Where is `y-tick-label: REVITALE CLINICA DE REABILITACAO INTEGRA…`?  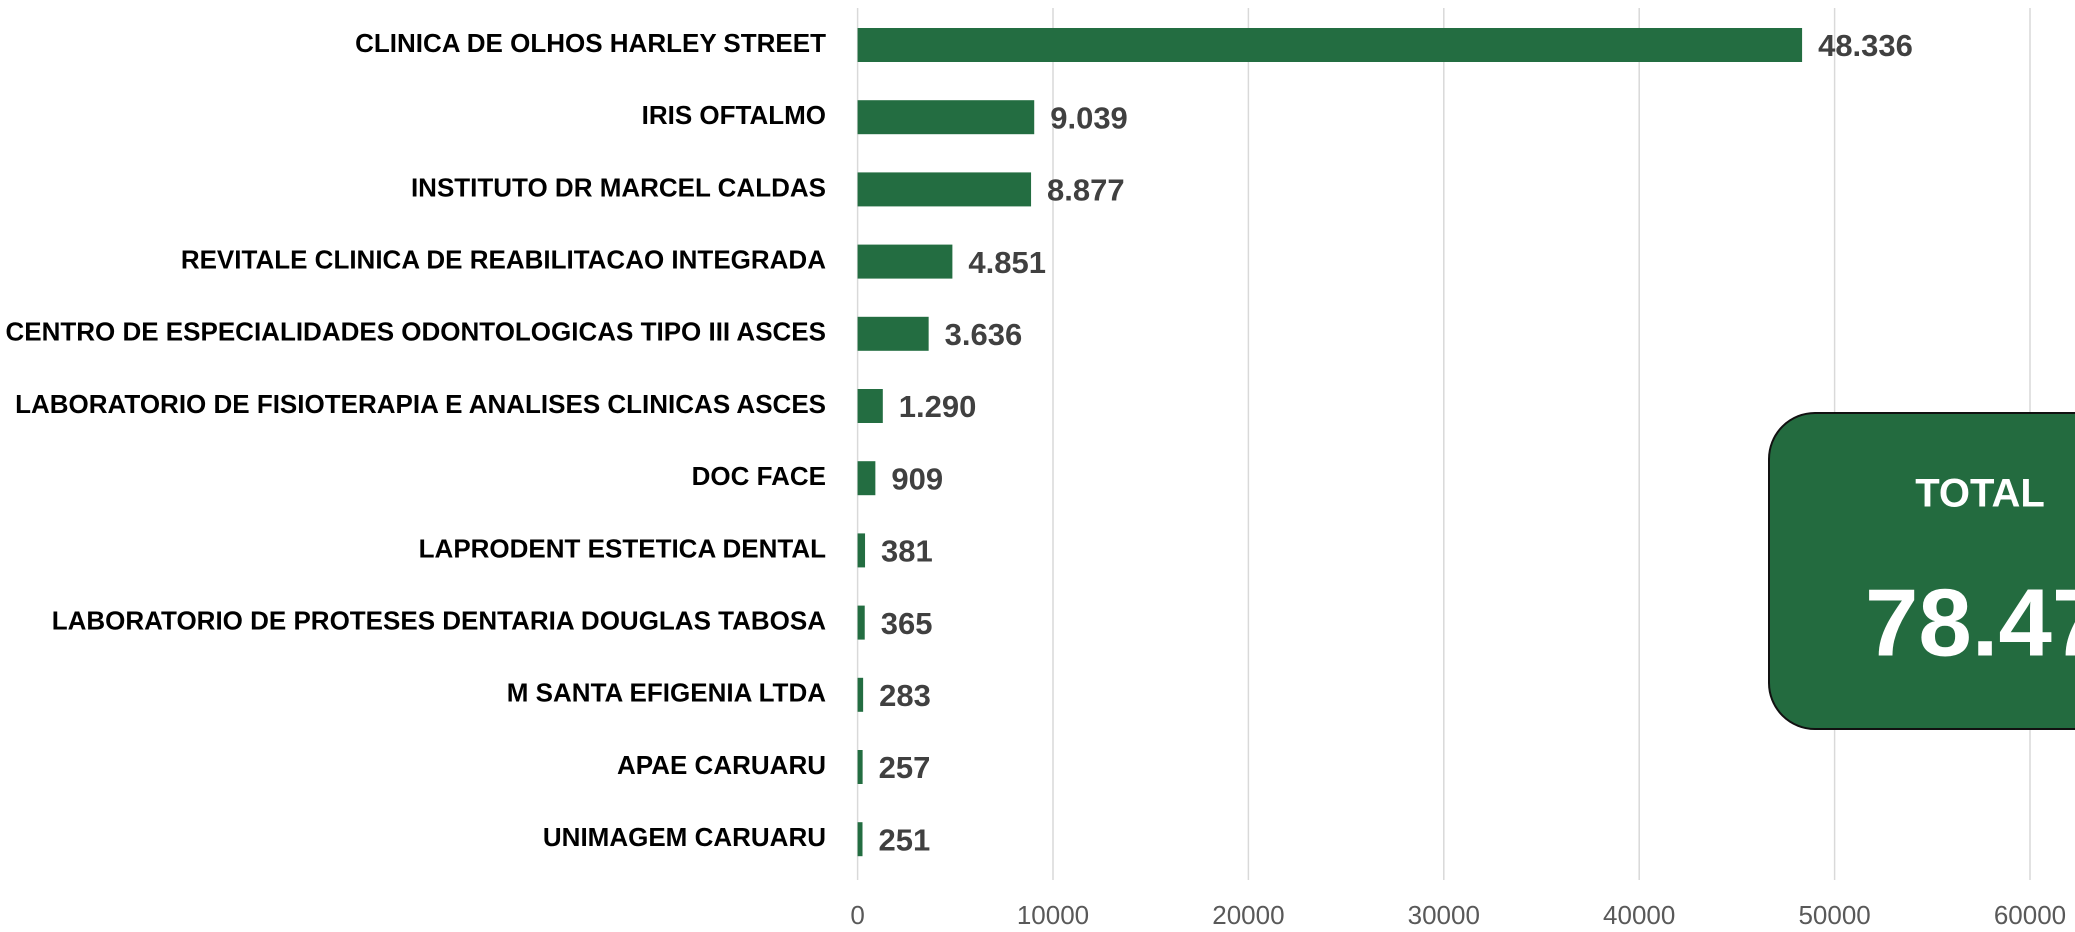 y-tick-label: REVITALE CLINICA DE REABILITACAO INTEGRA… is located at coordinates (503, 259).